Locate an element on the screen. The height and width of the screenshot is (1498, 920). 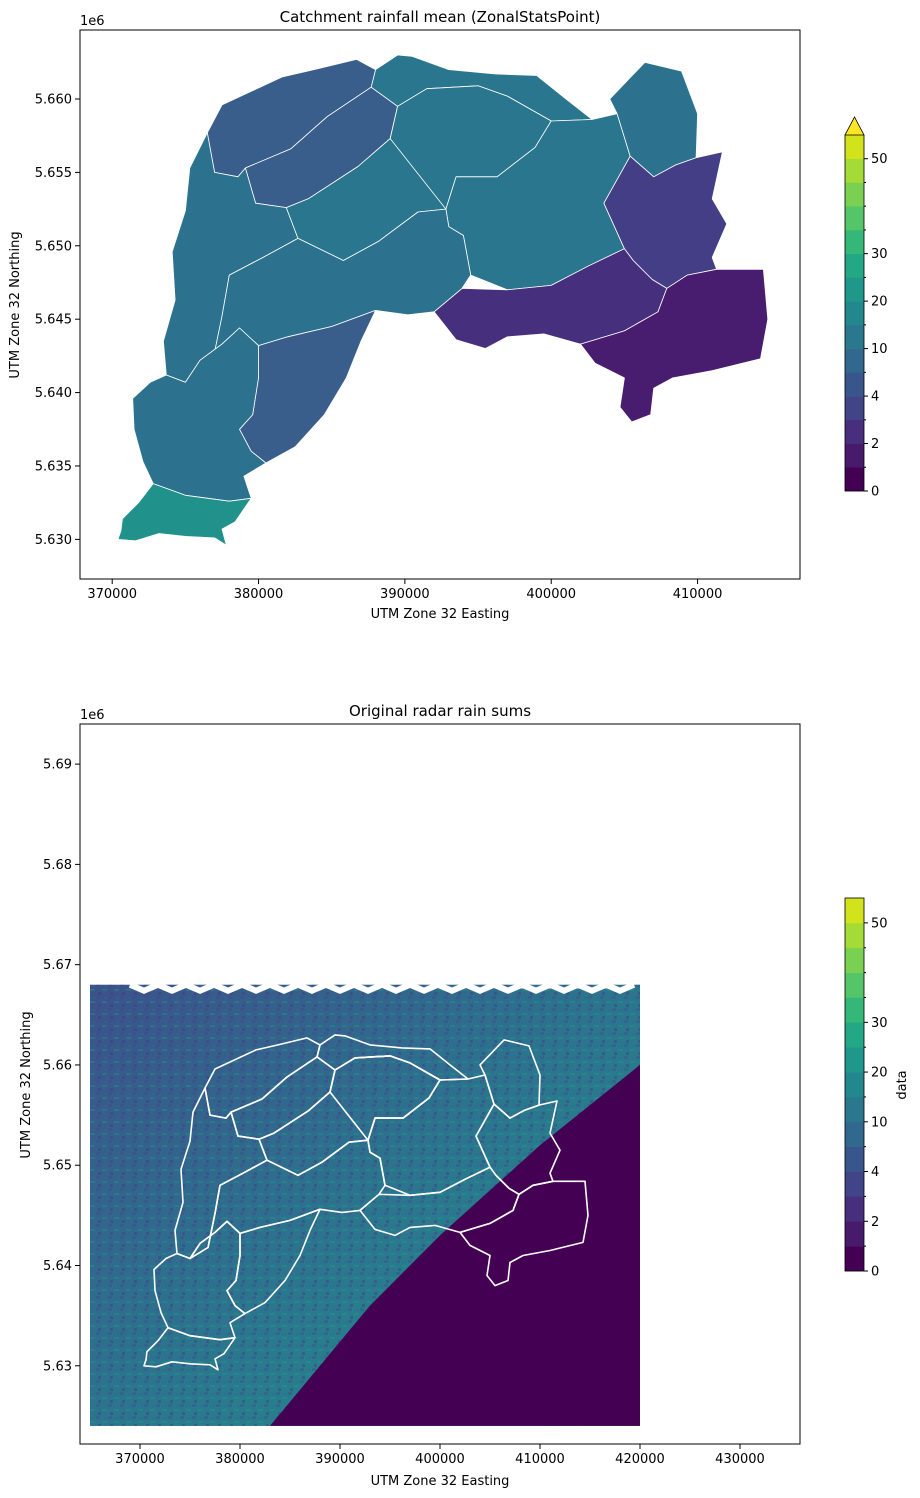
chart2-x-label: UTM Zone 32 Easting is located at coordinates (440, 1481).